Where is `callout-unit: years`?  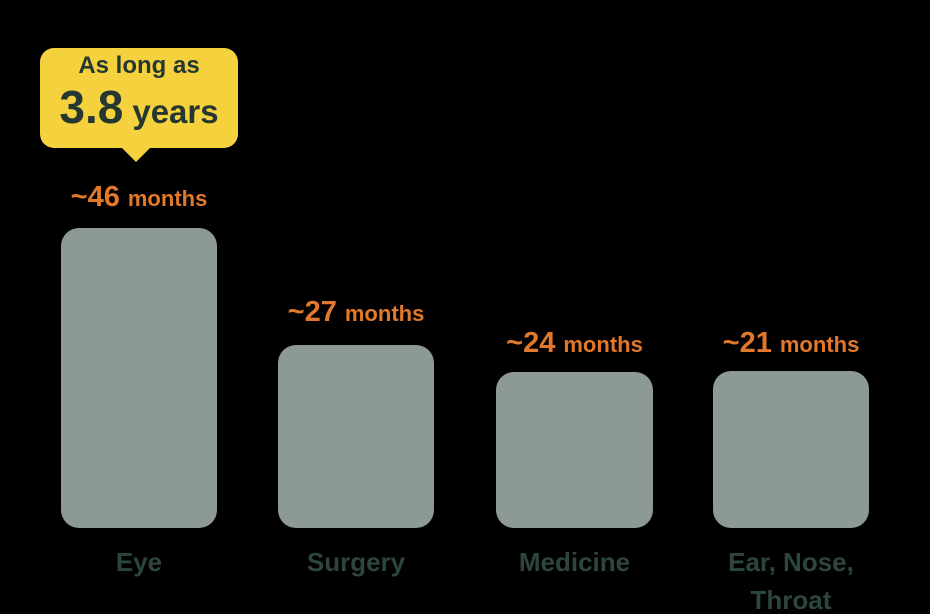 callout-unit: years is located at coordinates (175, 111).